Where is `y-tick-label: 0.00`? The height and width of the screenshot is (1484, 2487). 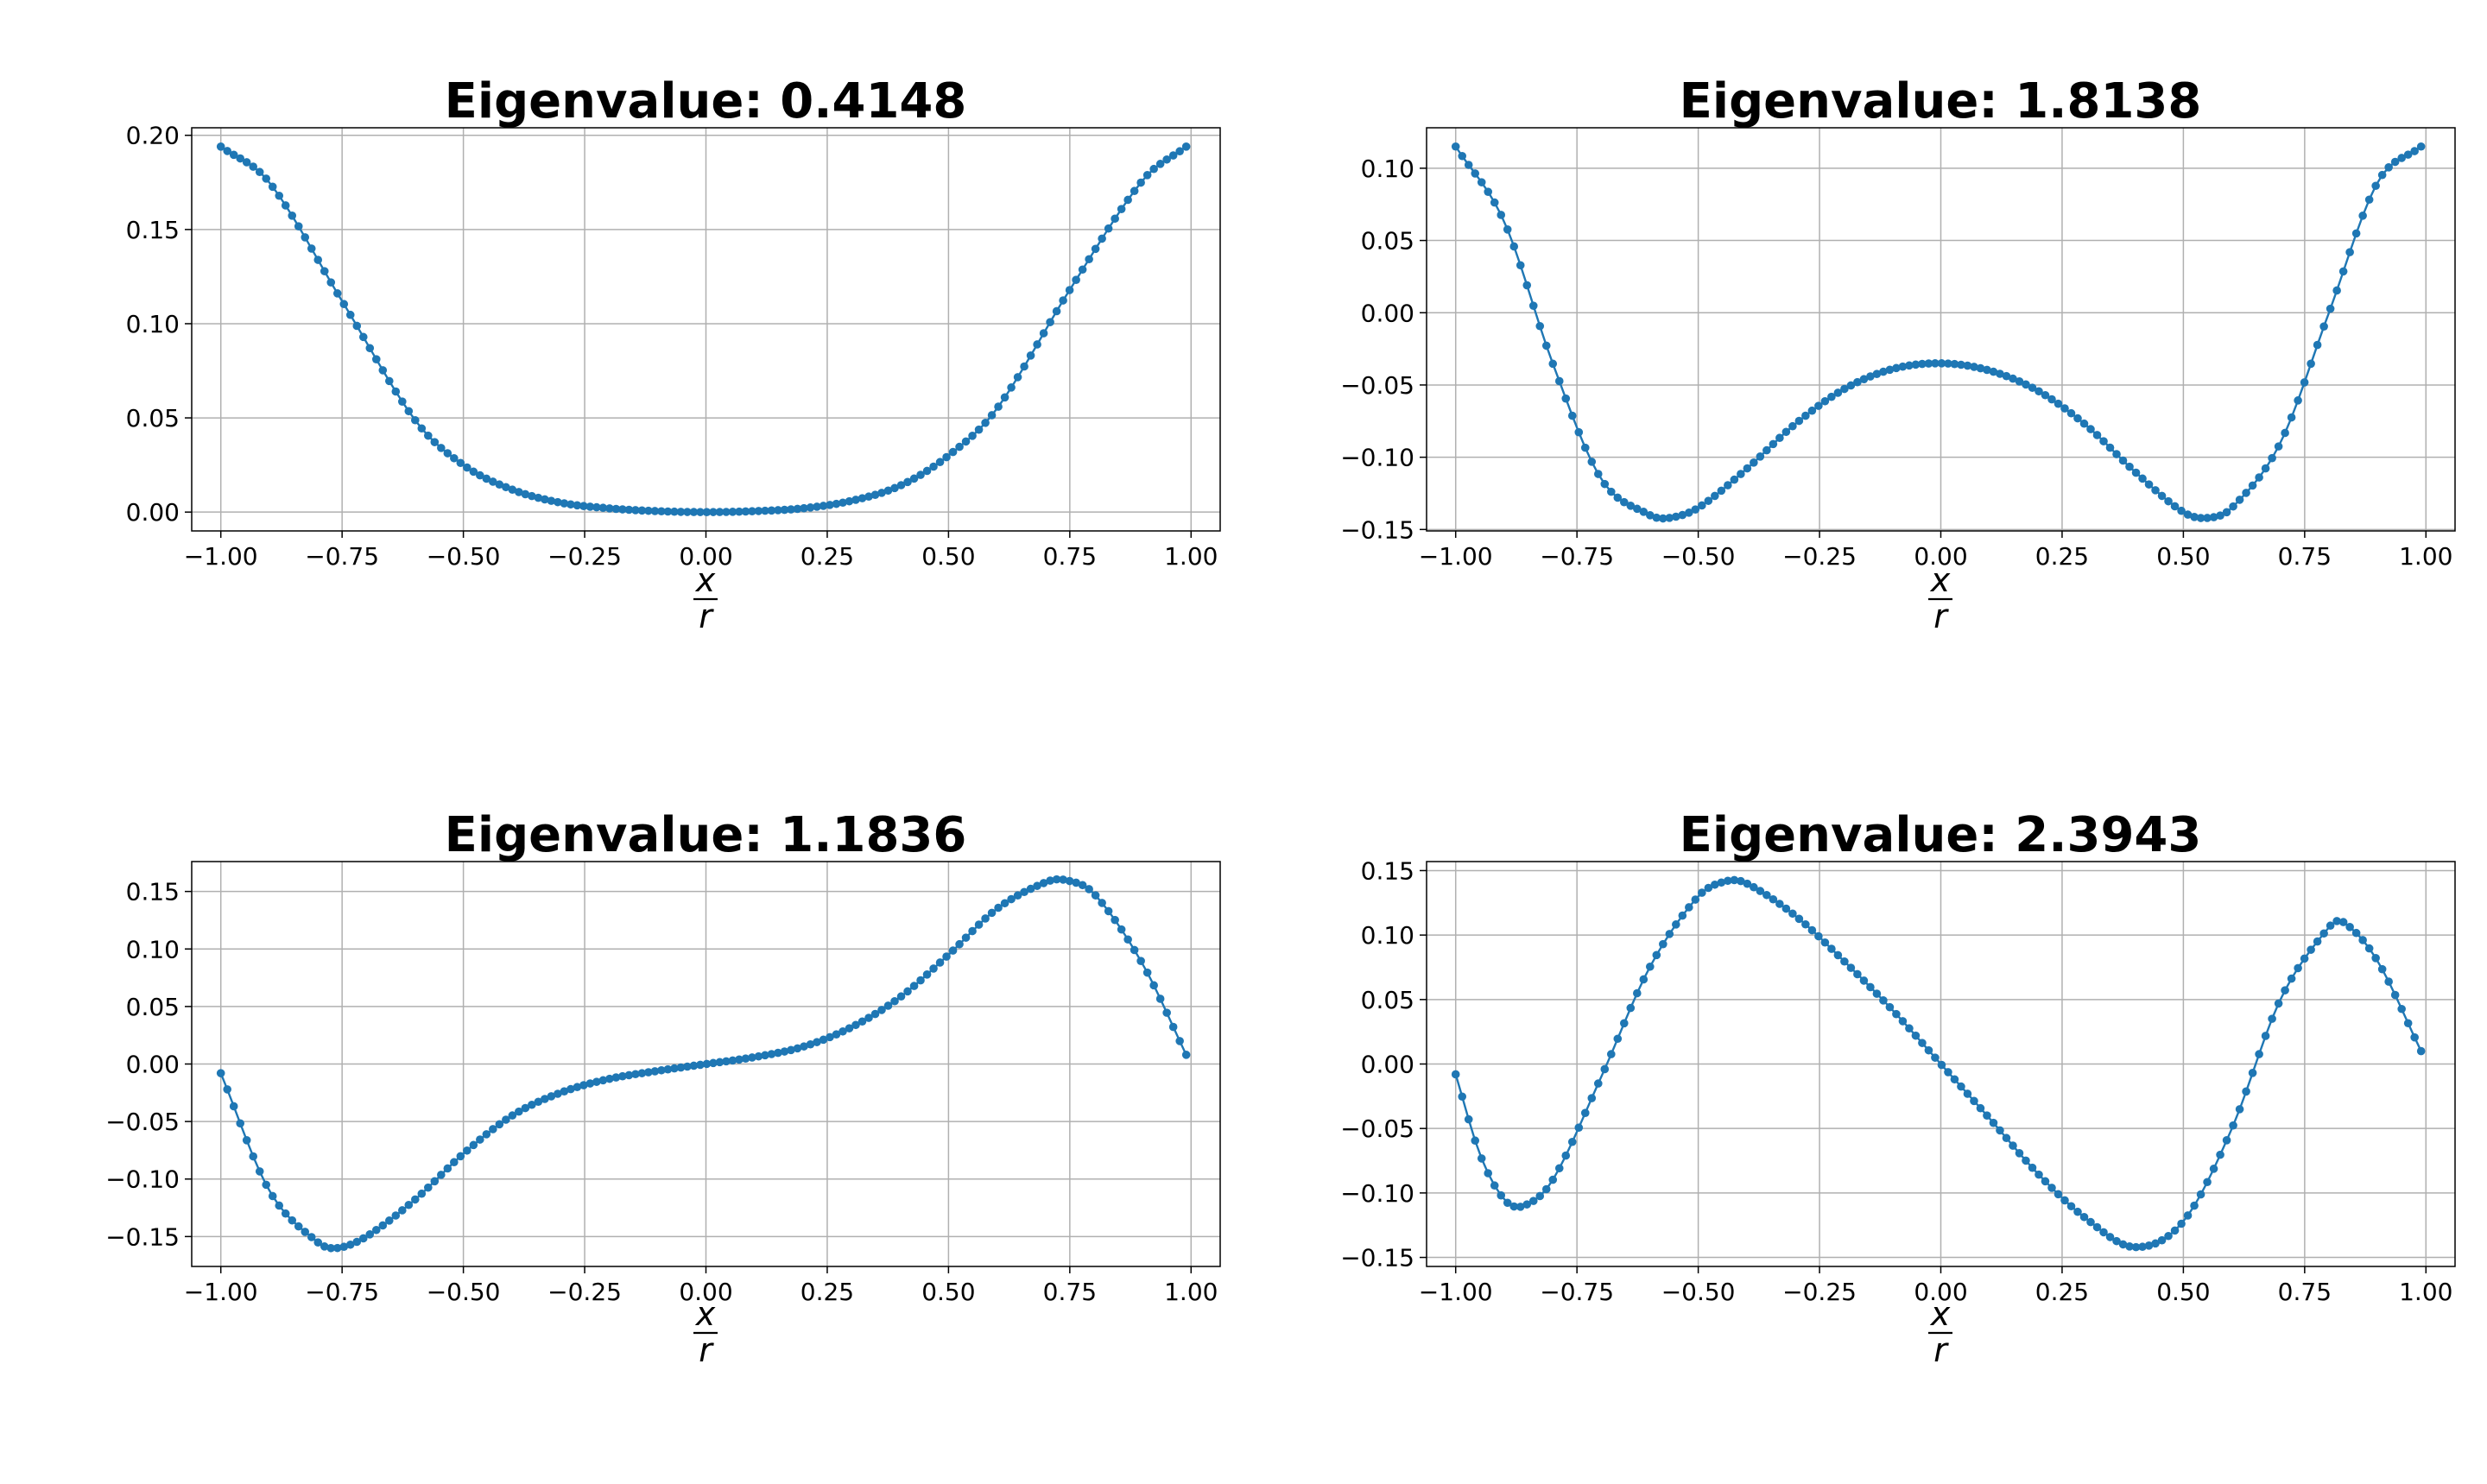
y-tick-label: 0.00 is located at coordinates (1387, 1065).